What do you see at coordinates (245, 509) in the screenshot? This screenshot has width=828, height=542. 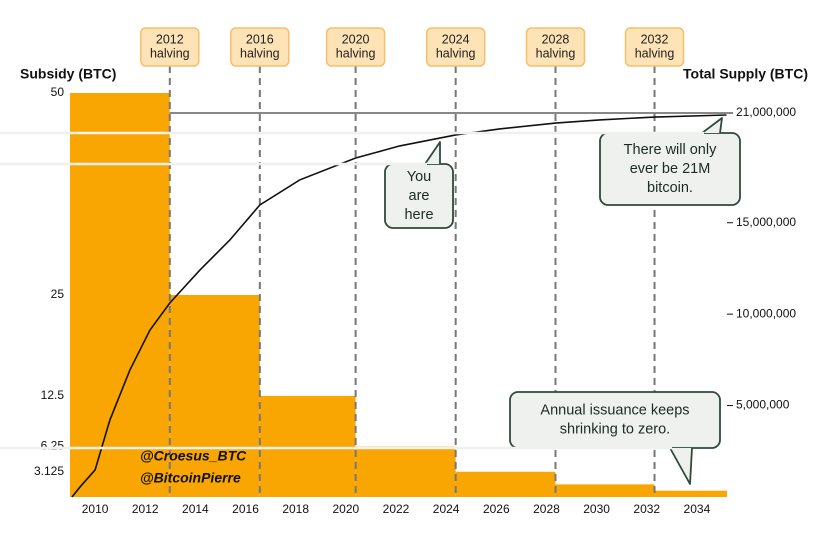 I see `x-tick-label: 2016` at bounding box center [245, 509].